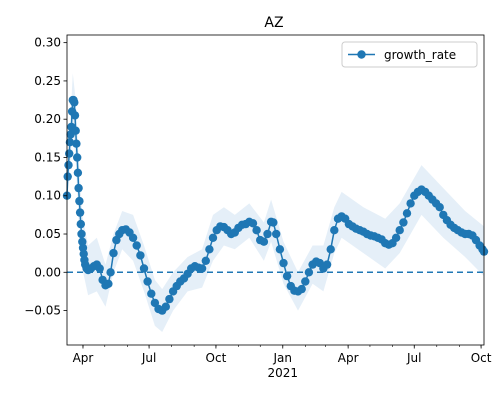 This screenshot has height=400, width=500. I want to click on y-tick-label: 0.20, so click(47, 119).